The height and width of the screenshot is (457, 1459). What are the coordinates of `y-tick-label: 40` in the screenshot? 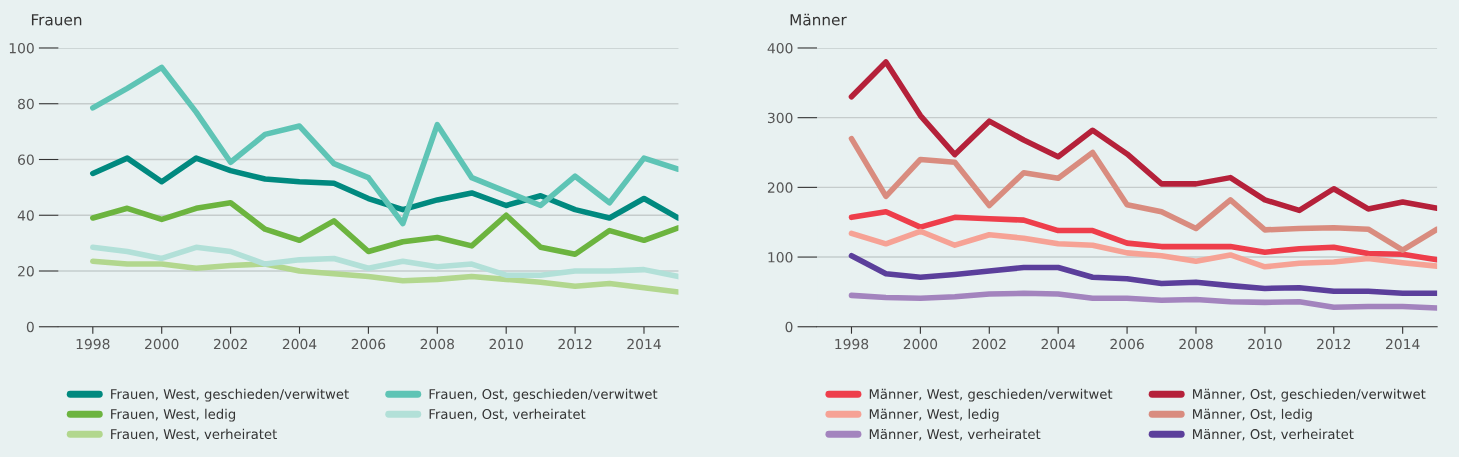 It's located at (25, 215).